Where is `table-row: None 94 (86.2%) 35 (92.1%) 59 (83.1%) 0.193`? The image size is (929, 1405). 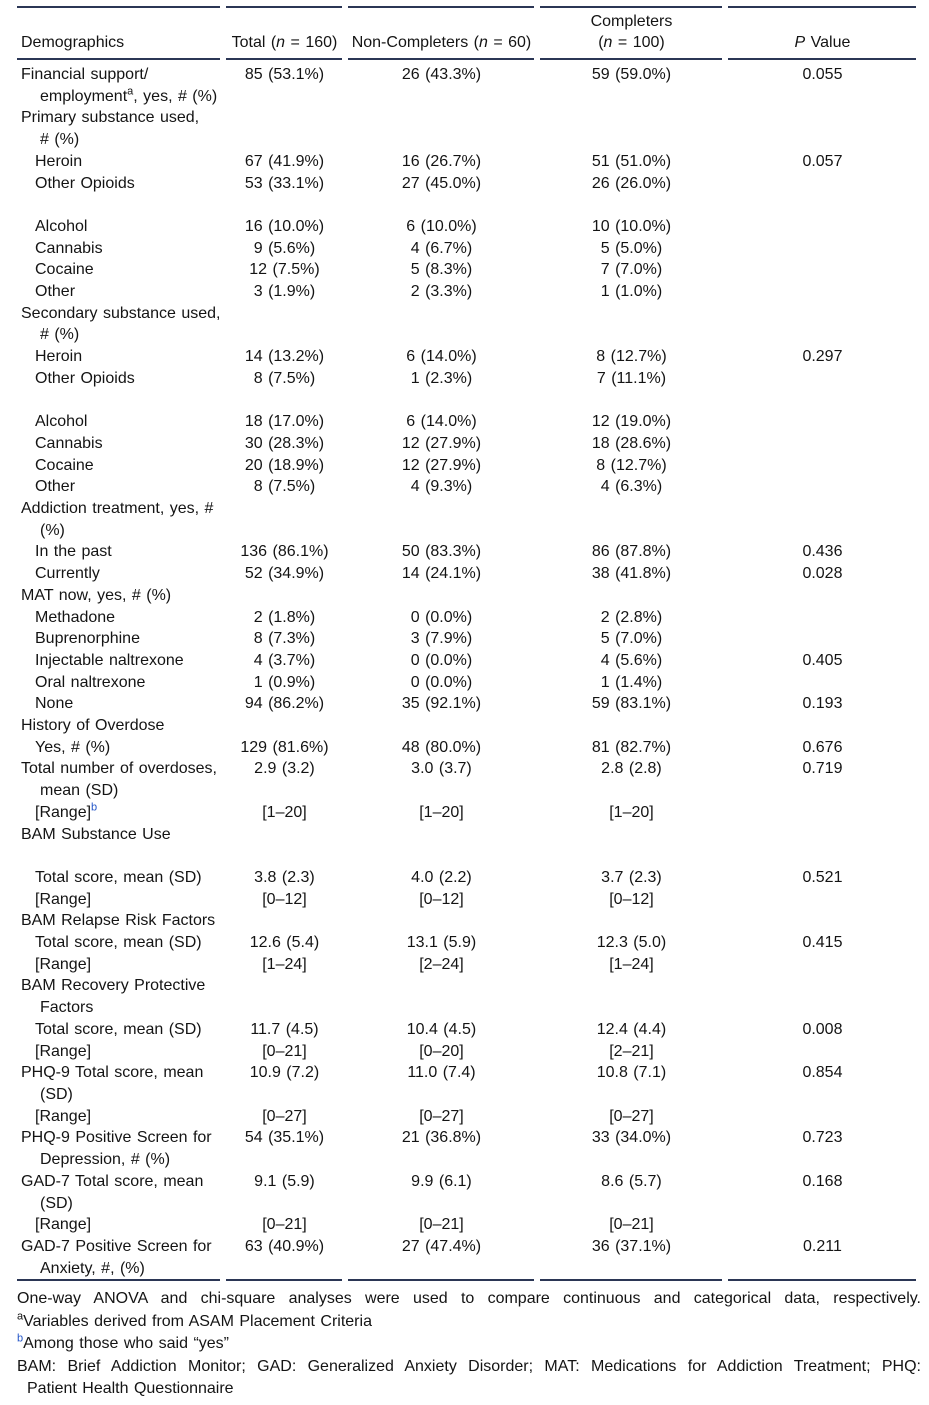 table-row: None 94 (86.2%) 35 (92.1%) 59 (83.1%) 0.193 is located at coordinates (466, 704).